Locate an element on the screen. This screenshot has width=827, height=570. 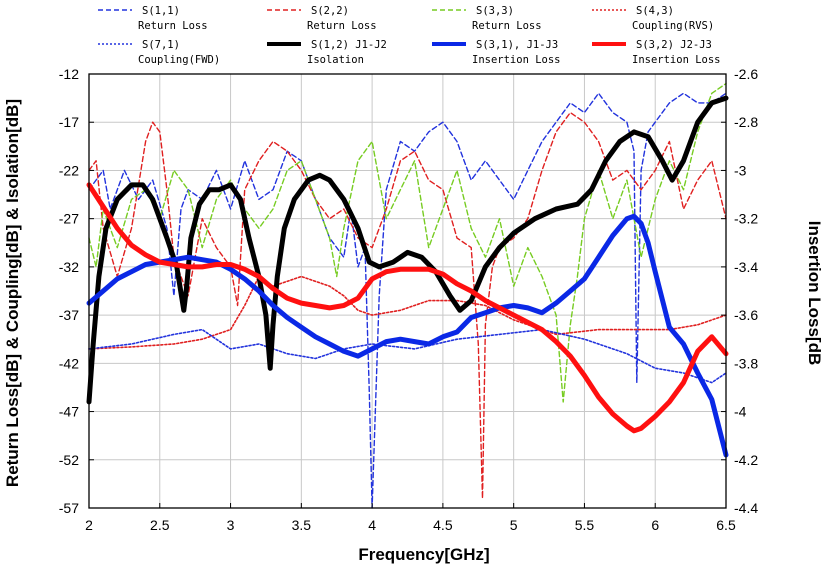
x-axis-title: Frequency[GHz] is located at coordinates (423, 554).